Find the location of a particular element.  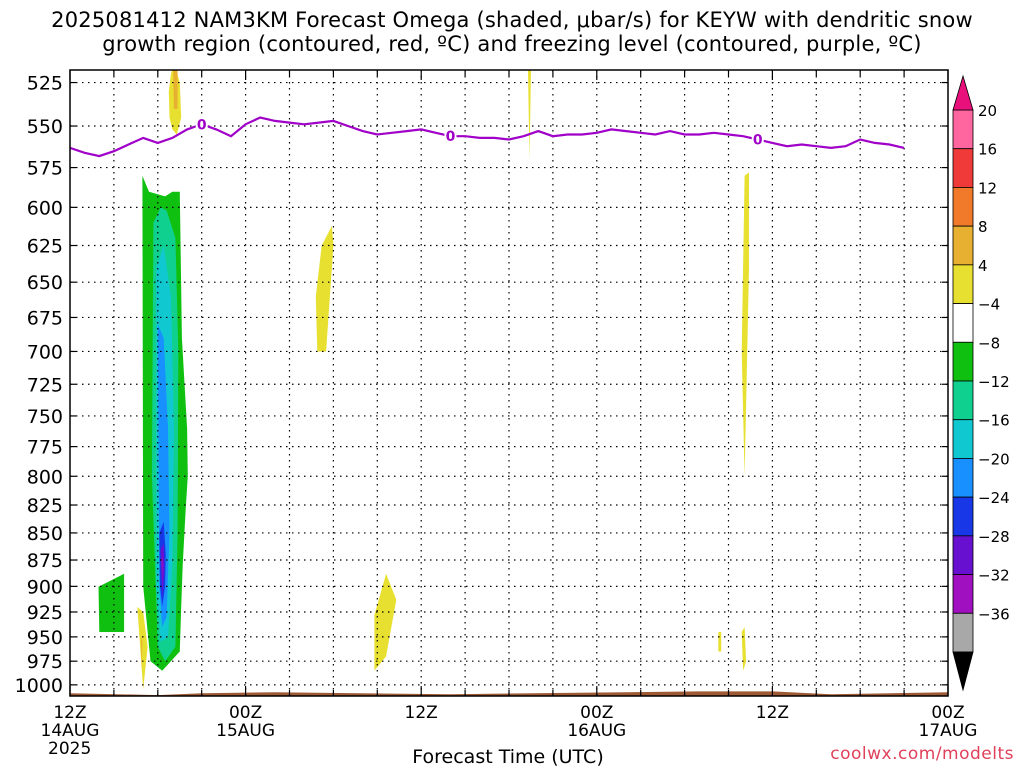

y-tick-label: 575 is located at coordinates (45, 169).